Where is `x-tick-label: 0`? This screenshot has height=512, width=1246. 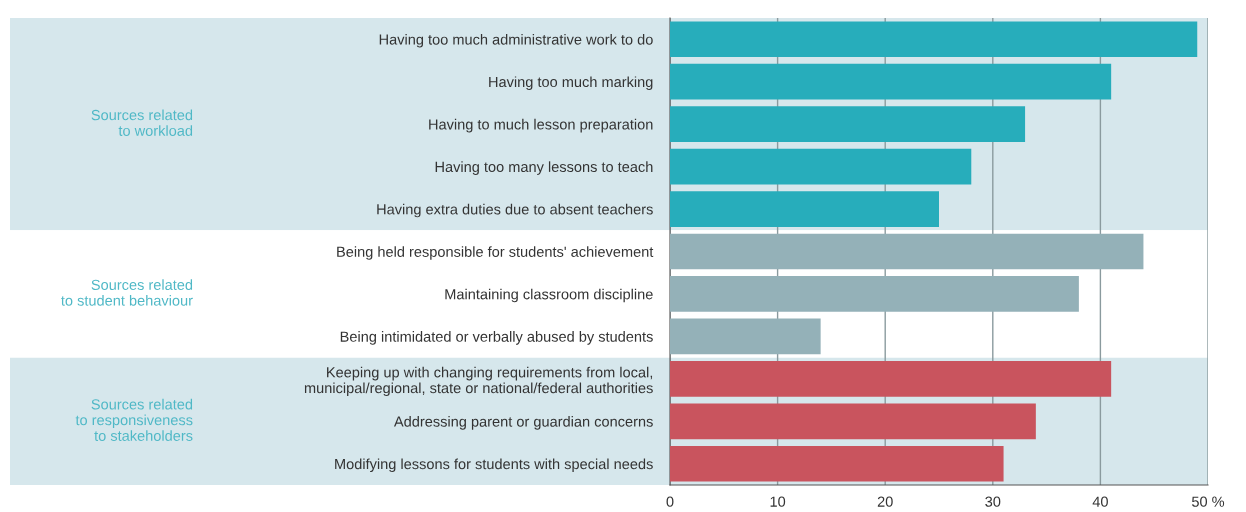
x-tick-label: 0 is located at coordinates (670, 501).